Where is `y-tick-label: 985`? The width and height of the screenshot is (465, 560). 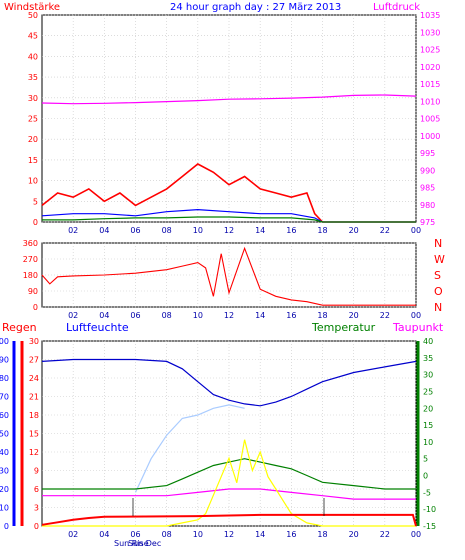
y-tick-label: 985 is located at coordinates (427, 188).